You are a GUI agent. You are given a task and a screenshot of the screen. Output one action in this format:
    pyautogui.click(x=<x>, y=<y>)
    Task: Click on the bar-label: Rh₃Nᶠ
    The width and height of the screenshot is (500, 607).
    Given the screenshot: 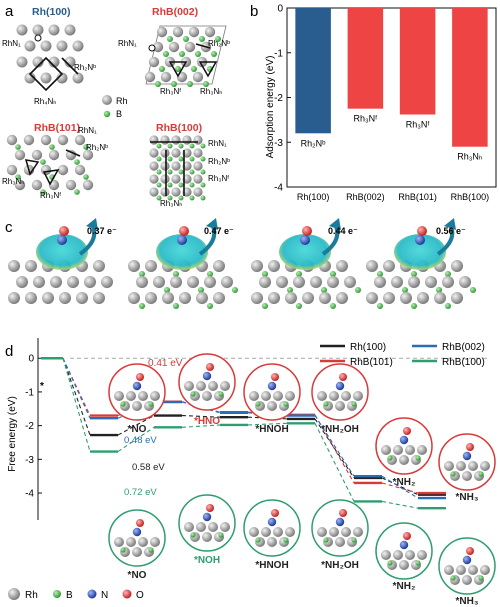 What is the action you would take?
    pyautogui.click(x=418, y=125)
    